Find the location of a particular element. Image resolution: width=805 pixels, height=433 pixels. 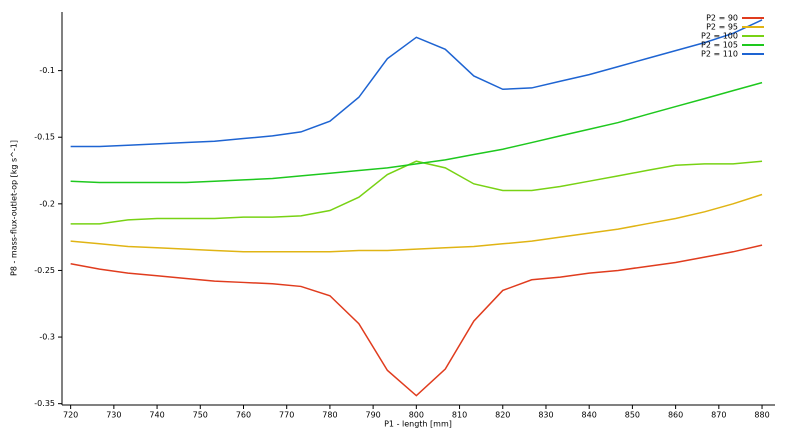

x-tick-label: 760 is located at coordinates (243, 415).